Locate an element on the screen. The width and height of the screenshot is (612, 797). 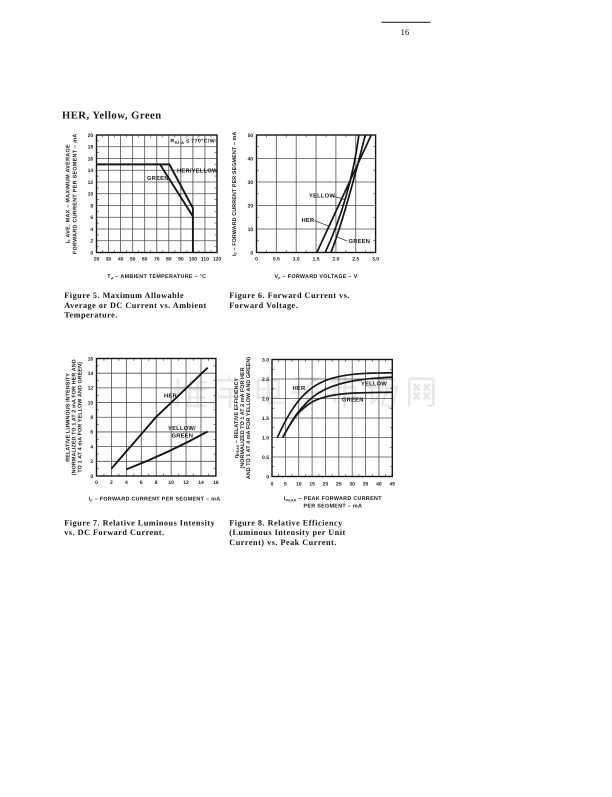
svg-text: 80 is located at coordinates (169, 259).